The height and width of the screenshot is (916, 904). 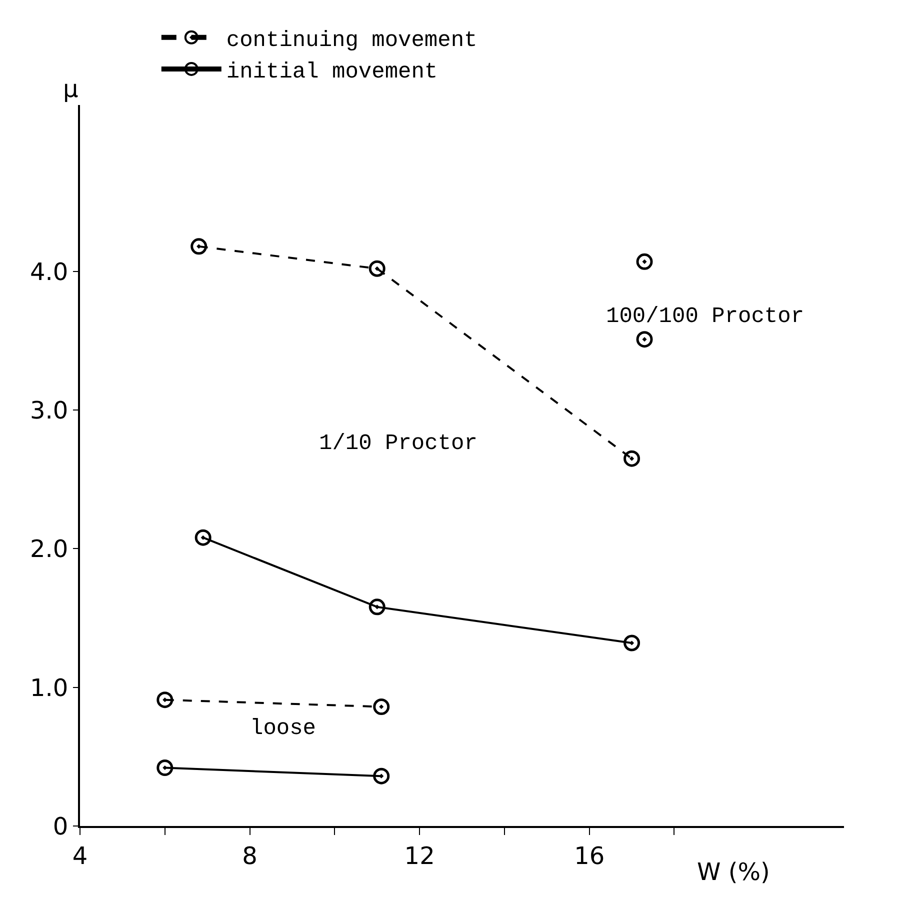 What do you see at coordinates (733, 872) in the screenshot?
I see `x-axis-title: W (%)` at bounding box center [733, 872].